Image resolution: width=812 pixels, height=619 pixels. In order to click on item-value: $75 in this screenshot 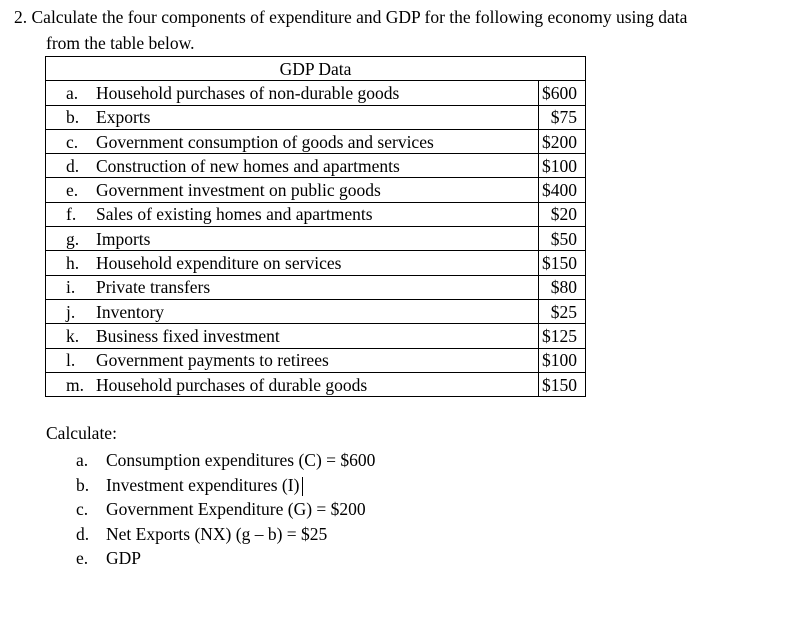, I will do `click(562, 117)`.